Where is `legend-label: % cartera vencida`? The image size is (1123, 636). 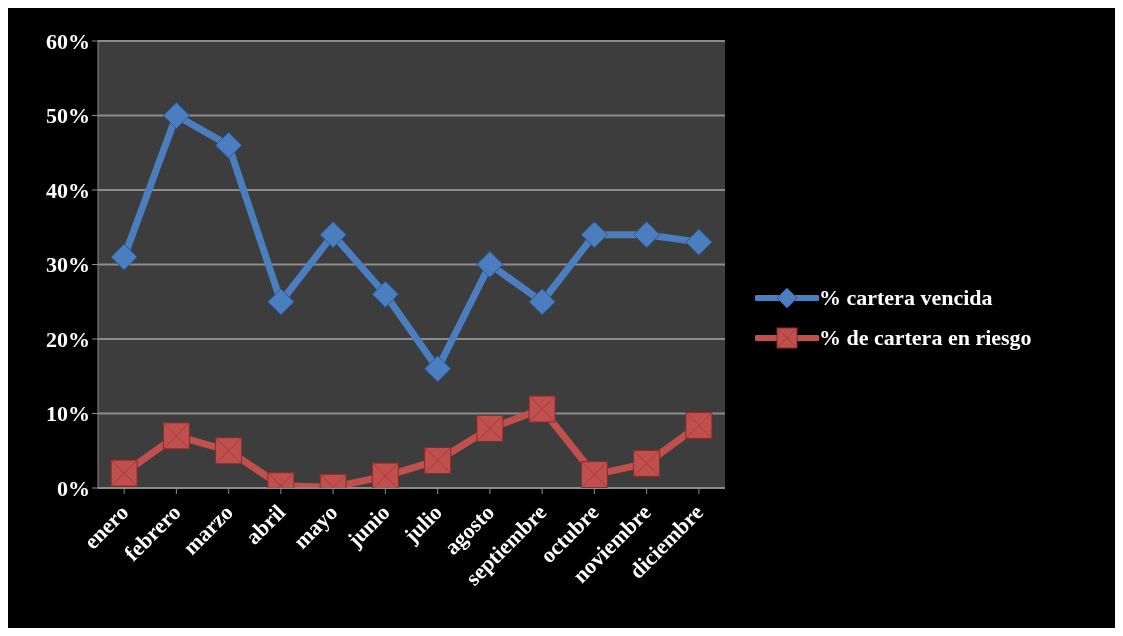
legend-label: % cartera vencida is located at coordinates (906, 298).